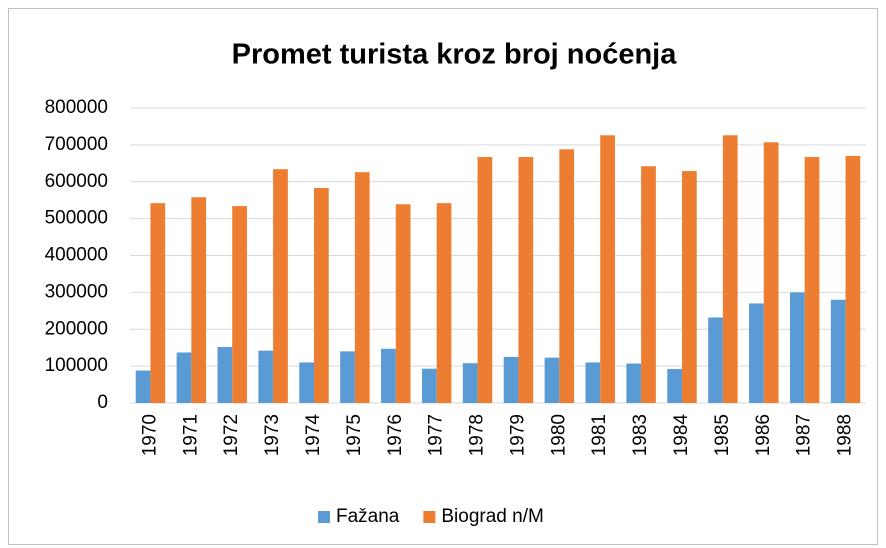 This screenshot has width=886, height=548. Describe the element at coordinates (76, 328) in the screenshot. I see `y-tick-label: 200000` at that location.